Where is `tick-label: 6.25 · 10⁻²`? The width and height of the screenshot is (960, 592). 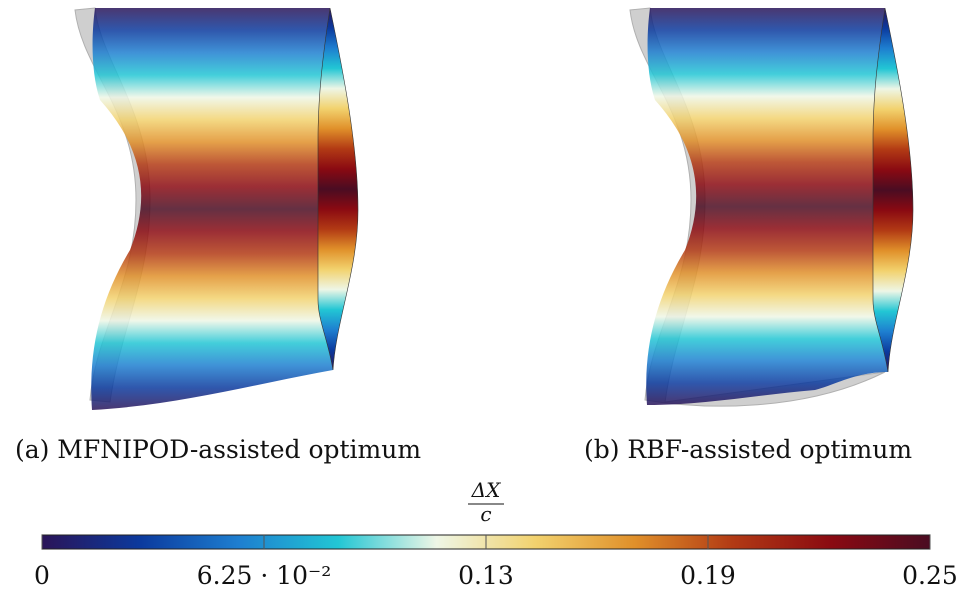 tick-label: 6.25 · 10⁻² is located at coordinates (264, 575).